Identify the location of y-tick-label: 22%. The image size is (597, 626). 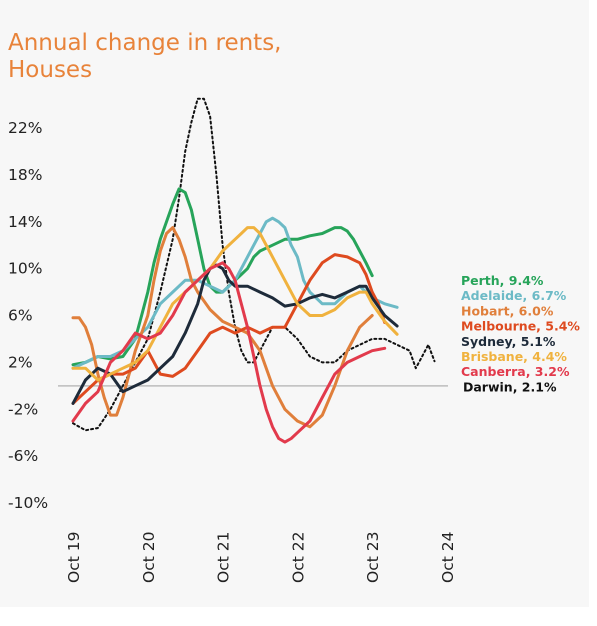
(25, 128).